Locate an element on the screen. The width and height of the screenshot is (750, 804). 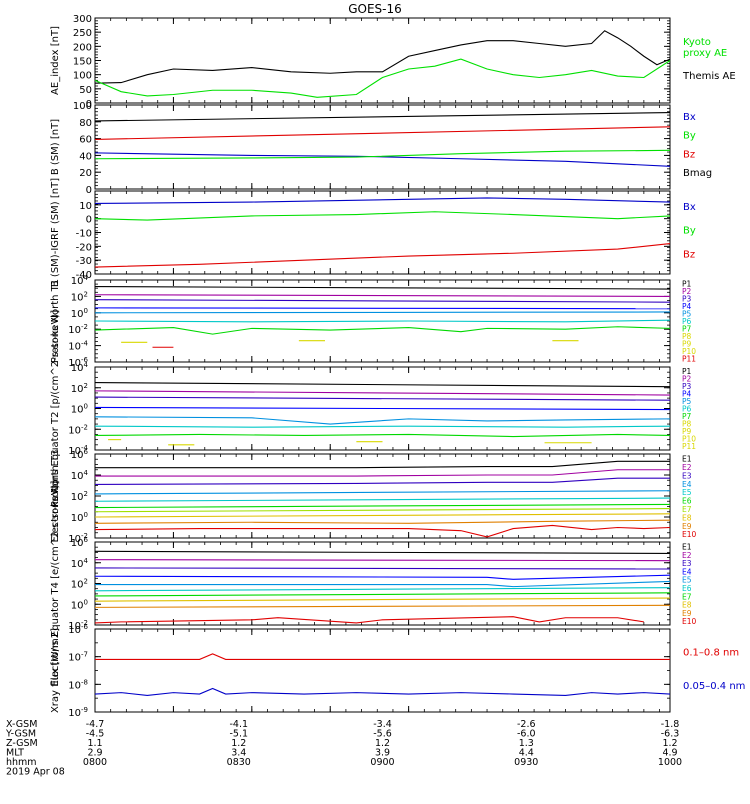
series-line-kyoto-proxy-ae is located at coordinates (382, 78).